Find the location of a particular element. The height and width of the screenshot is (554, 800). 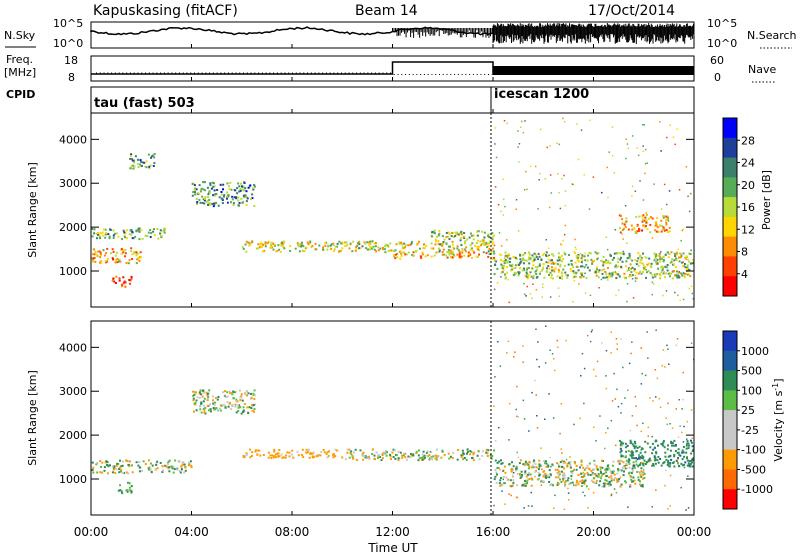

velocity-ylabel: Slant Range [km] is located at coordinates (32, 418).